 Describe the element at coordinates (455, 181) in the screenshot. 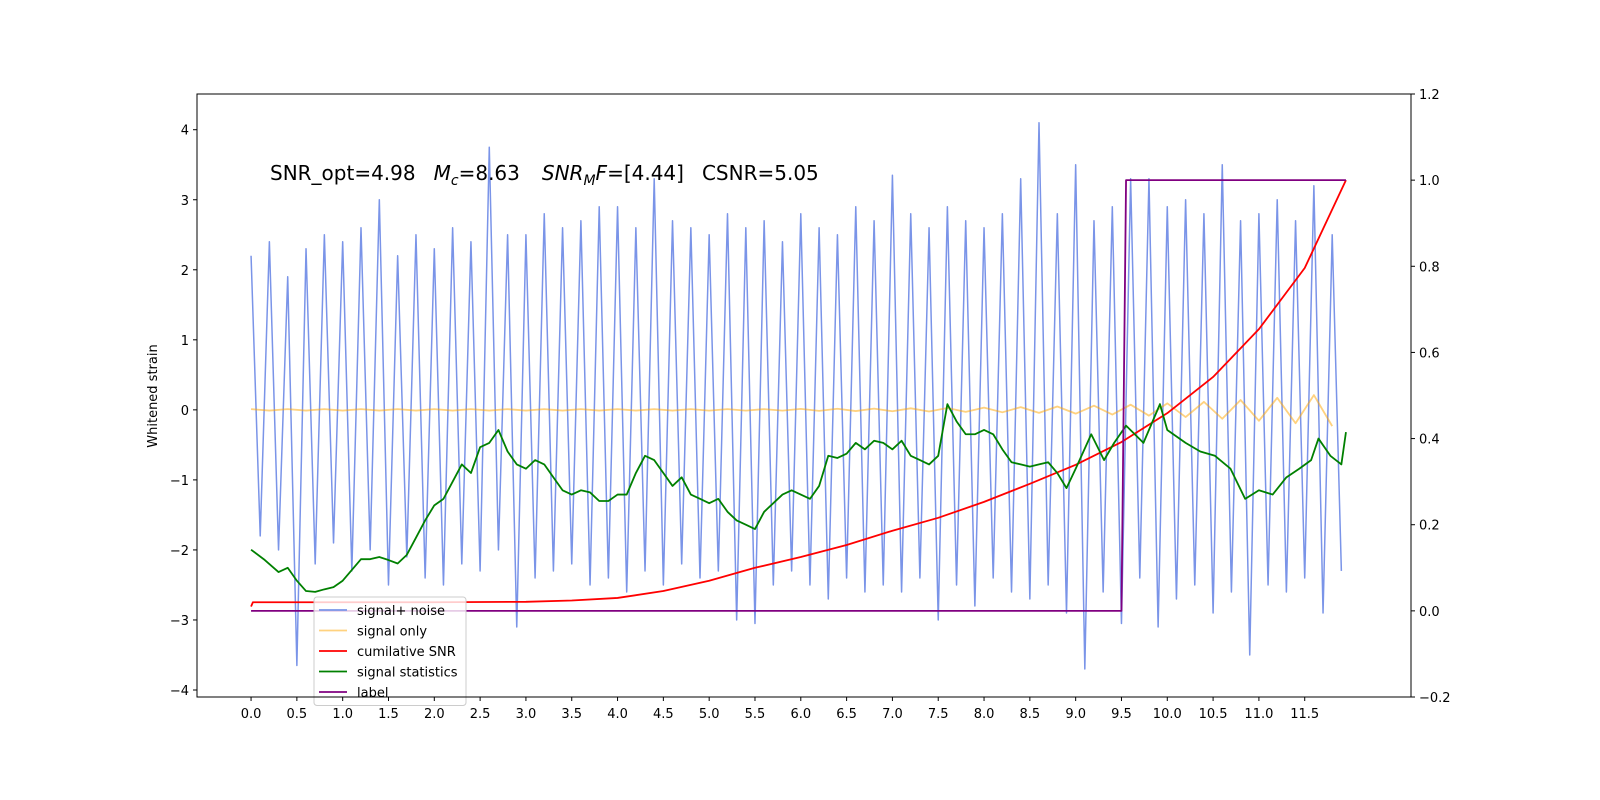

I see `annotation-part: c` at that location.